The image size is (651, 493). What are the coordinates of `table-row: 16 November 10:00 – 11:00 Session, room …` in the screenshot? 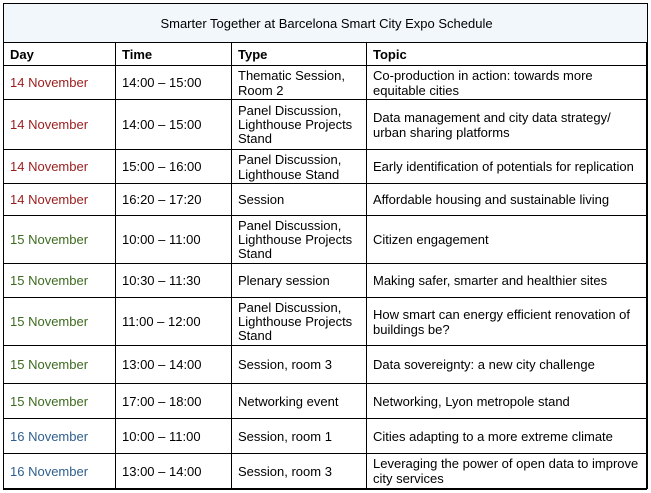 It's located at (326, 436).